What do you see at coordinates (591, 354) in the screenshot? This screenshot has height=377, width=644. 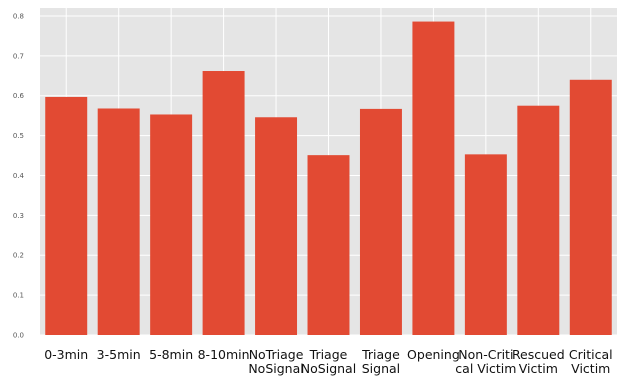 I see `x-tick-label-line: Critical` at bounding box center [591, 354].